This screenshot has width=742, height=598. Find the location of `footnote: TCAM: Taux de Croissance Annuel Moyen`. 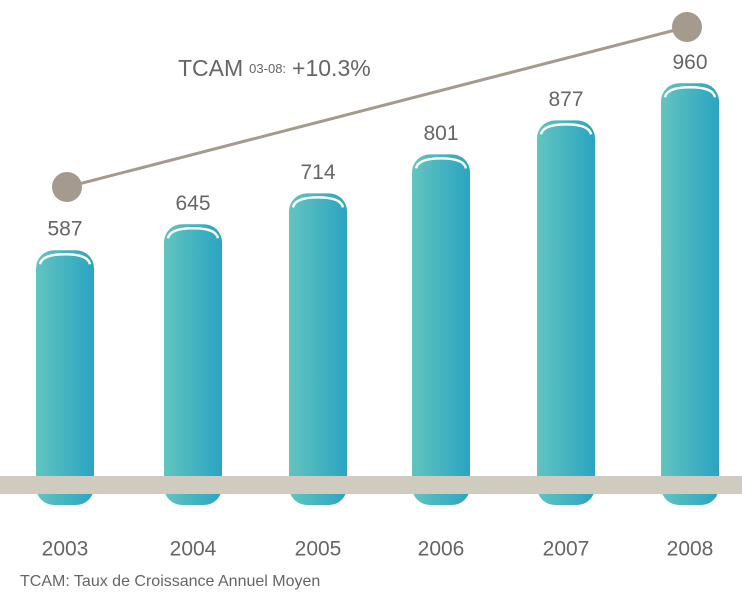

footnote: TCAM: Taux de Croissance Annuel Moyen is located at coordinates (170, 581).